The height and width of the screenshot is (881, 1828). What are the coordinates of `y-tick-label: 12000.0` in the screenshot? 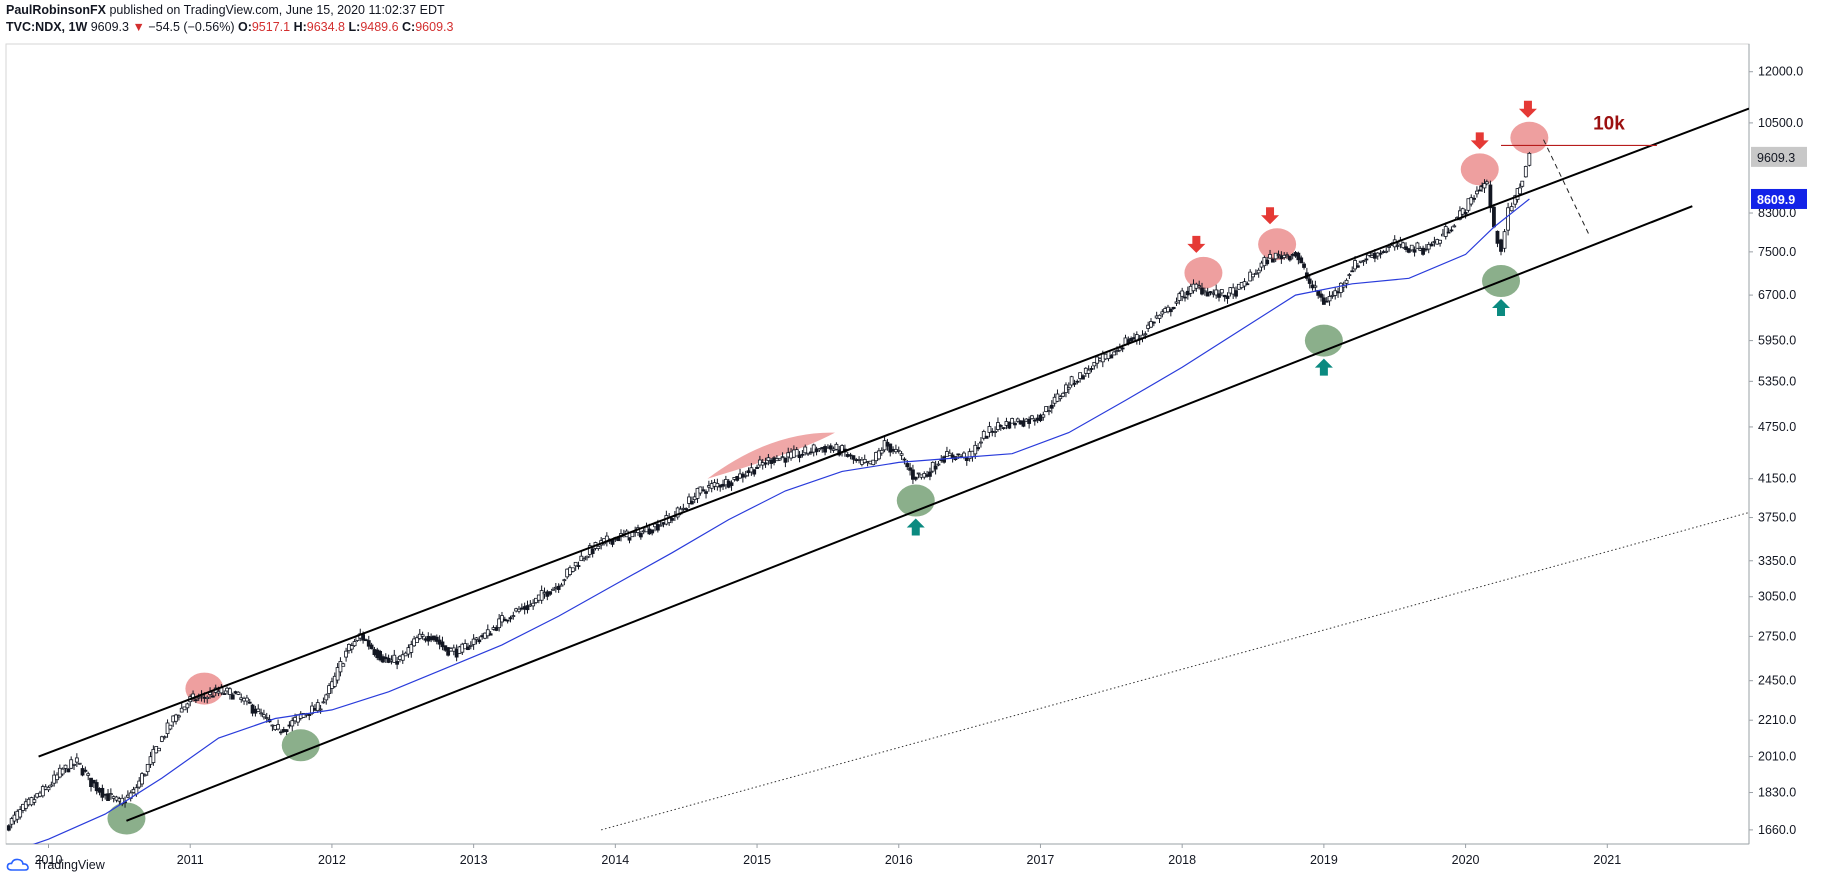 It's located at (1780, 72).